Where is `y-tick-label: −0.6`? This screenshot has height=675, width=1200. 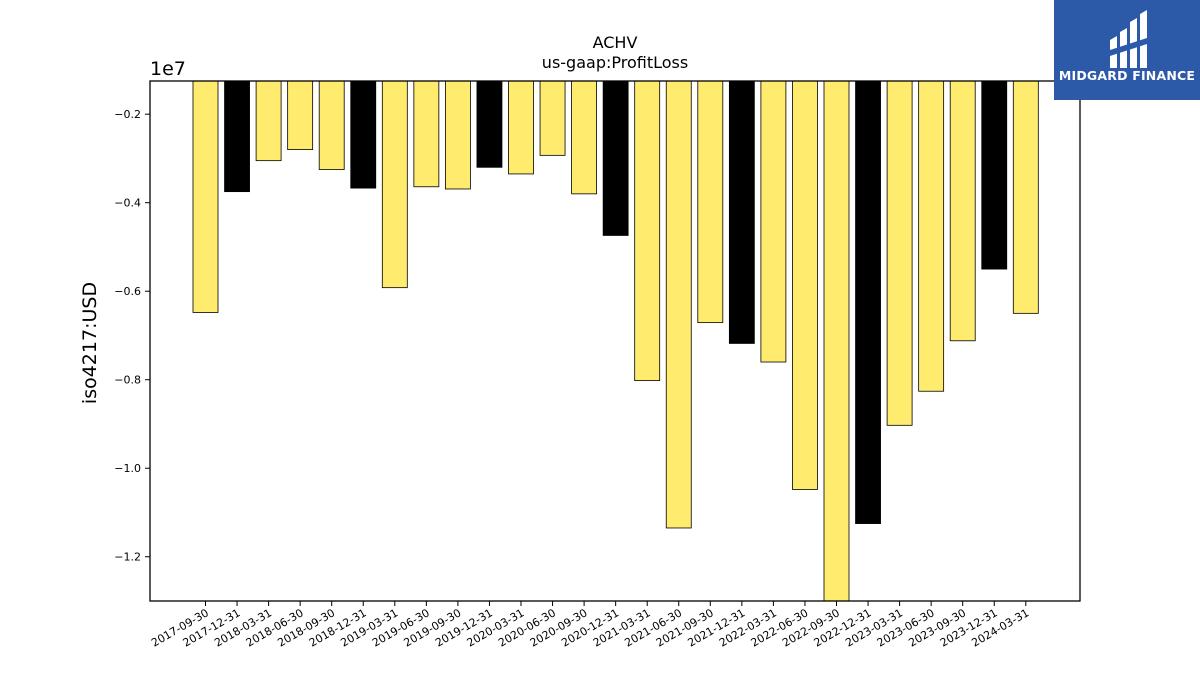
y-tick-label: −0.6 is located at coordinates (127, 291).